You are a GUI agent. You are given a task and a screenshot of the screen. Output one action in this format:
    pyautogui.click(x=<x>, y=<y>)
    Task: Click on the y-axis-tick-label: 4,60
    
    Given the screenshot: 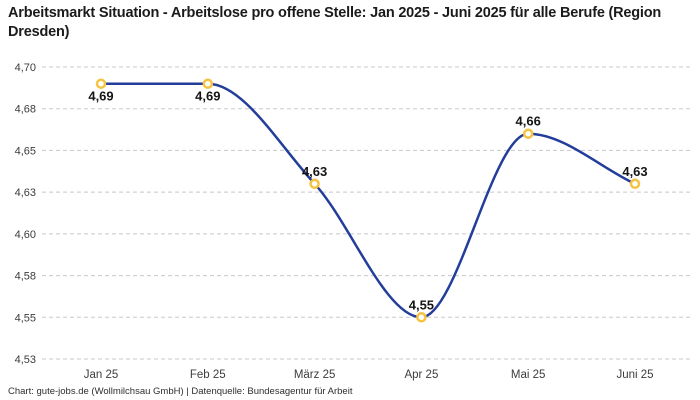 What is the action you would take?
    pyautogui.click(x=25, y=235)
    